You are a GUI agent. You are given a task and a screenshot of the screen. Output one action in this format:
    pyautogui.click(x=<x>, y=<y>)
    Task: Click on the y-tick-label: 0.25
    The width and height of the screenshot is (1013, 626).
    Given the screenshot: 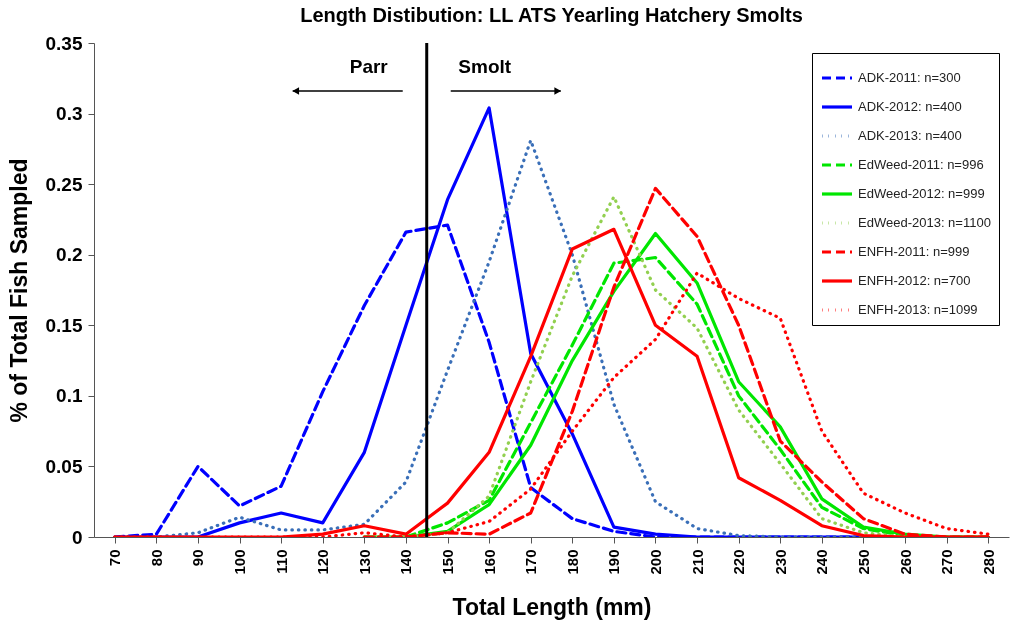 What is the action you would take?
    pyautogui.click(x=64, y=184)
    